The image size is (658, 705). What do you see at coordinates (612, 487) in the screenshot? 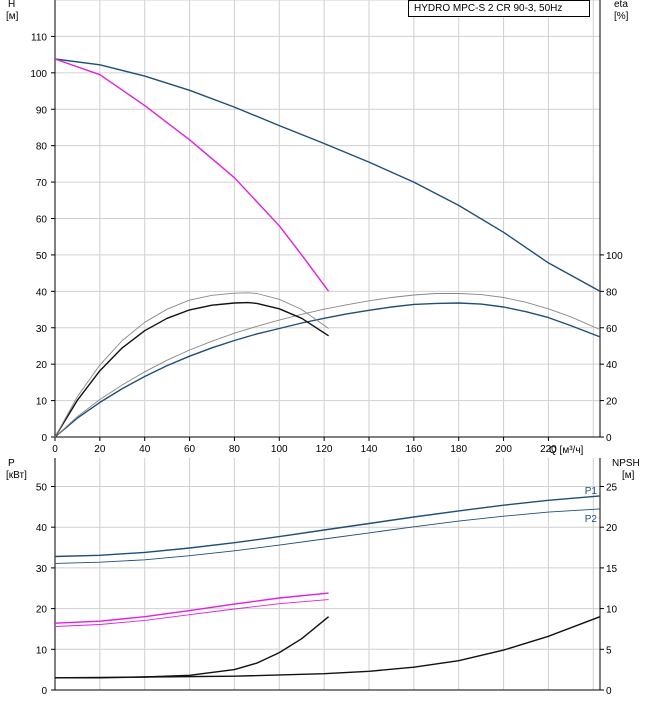
I see `power-npsh-y2-tick-label: 25` at bounding box center [612, 487].